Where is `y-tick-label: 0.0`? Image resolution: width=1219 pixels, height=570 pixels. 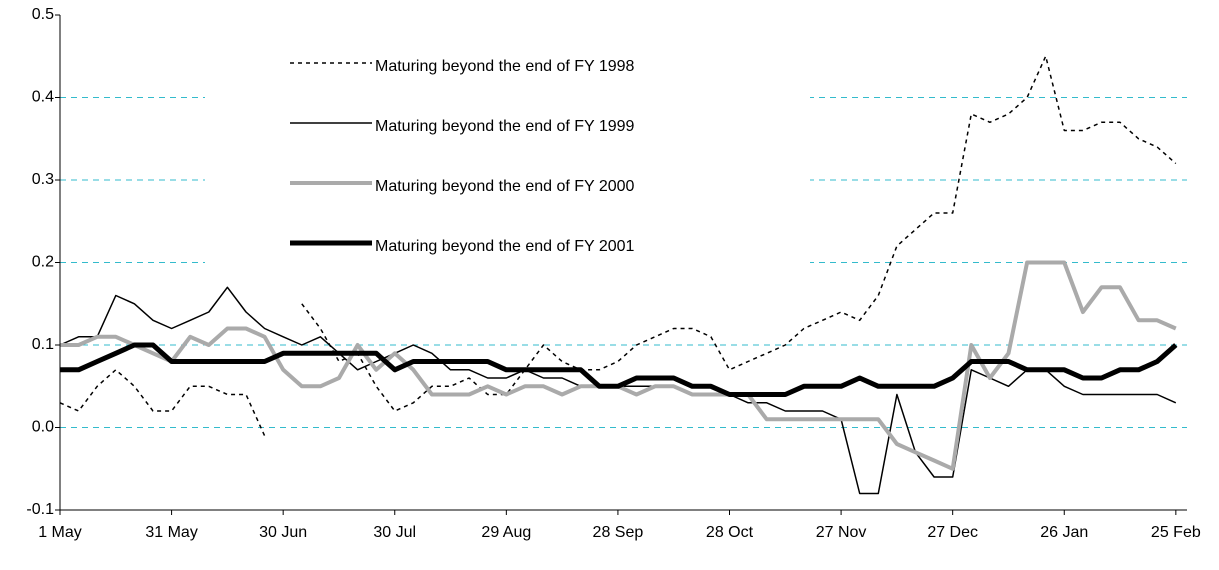
y-tick-label: 0.0 is located at coordinates (43, 427).